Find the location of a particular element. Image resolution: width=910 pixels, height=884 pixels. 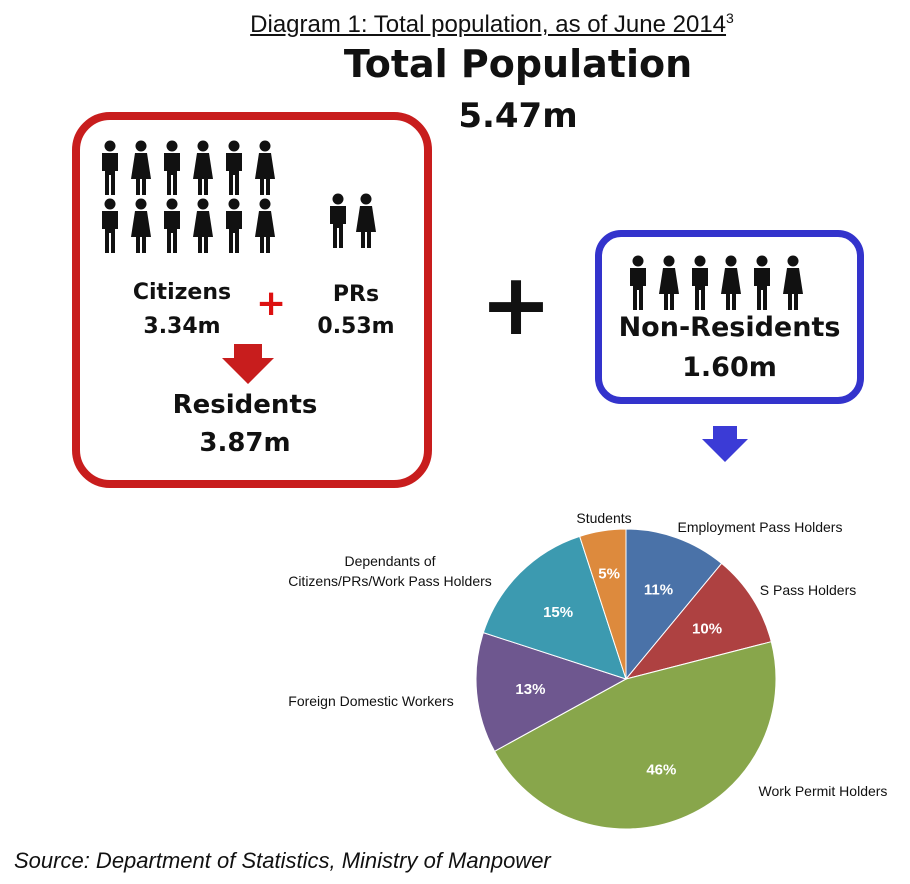

total-population-value: 5.47m is located at coordinates (518, 116).